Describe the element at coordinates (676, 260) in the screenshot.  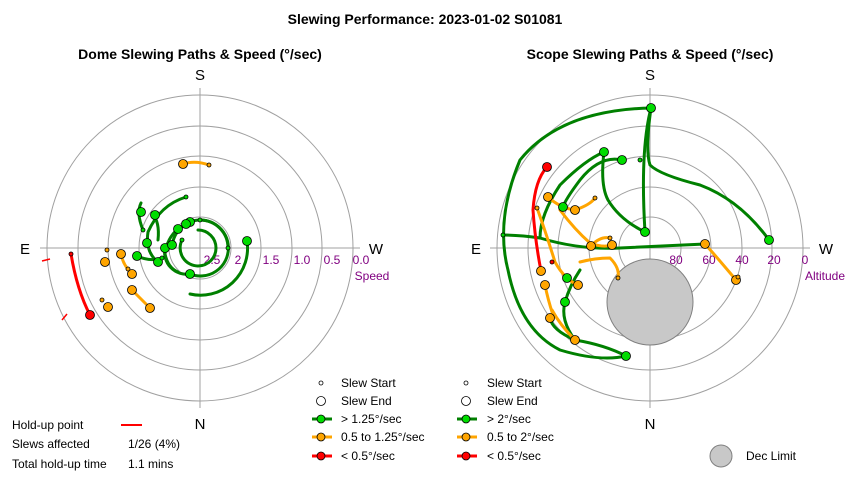
I see `scope-tick-80: 80` at that location.